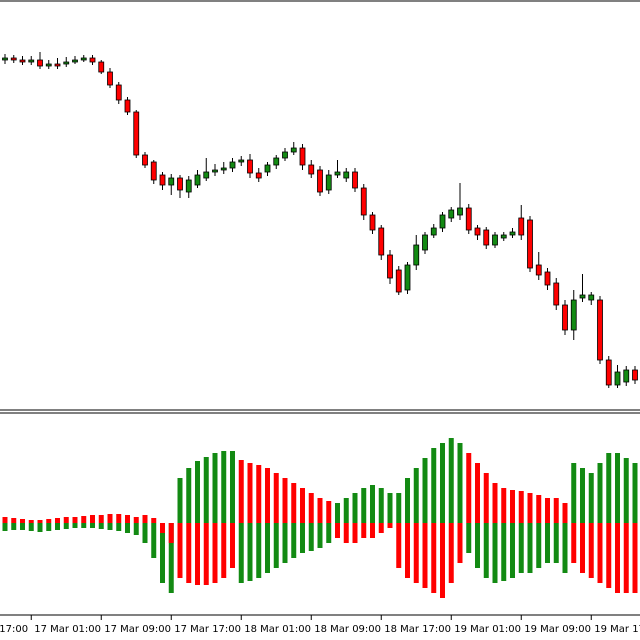 The height and width of the screenshot is (640, 640). What do you see at coordinates (207, 629) in the screenshot?
I see `x-tick-label: 17 Mar 17:00` at bounding box center [207, 629].